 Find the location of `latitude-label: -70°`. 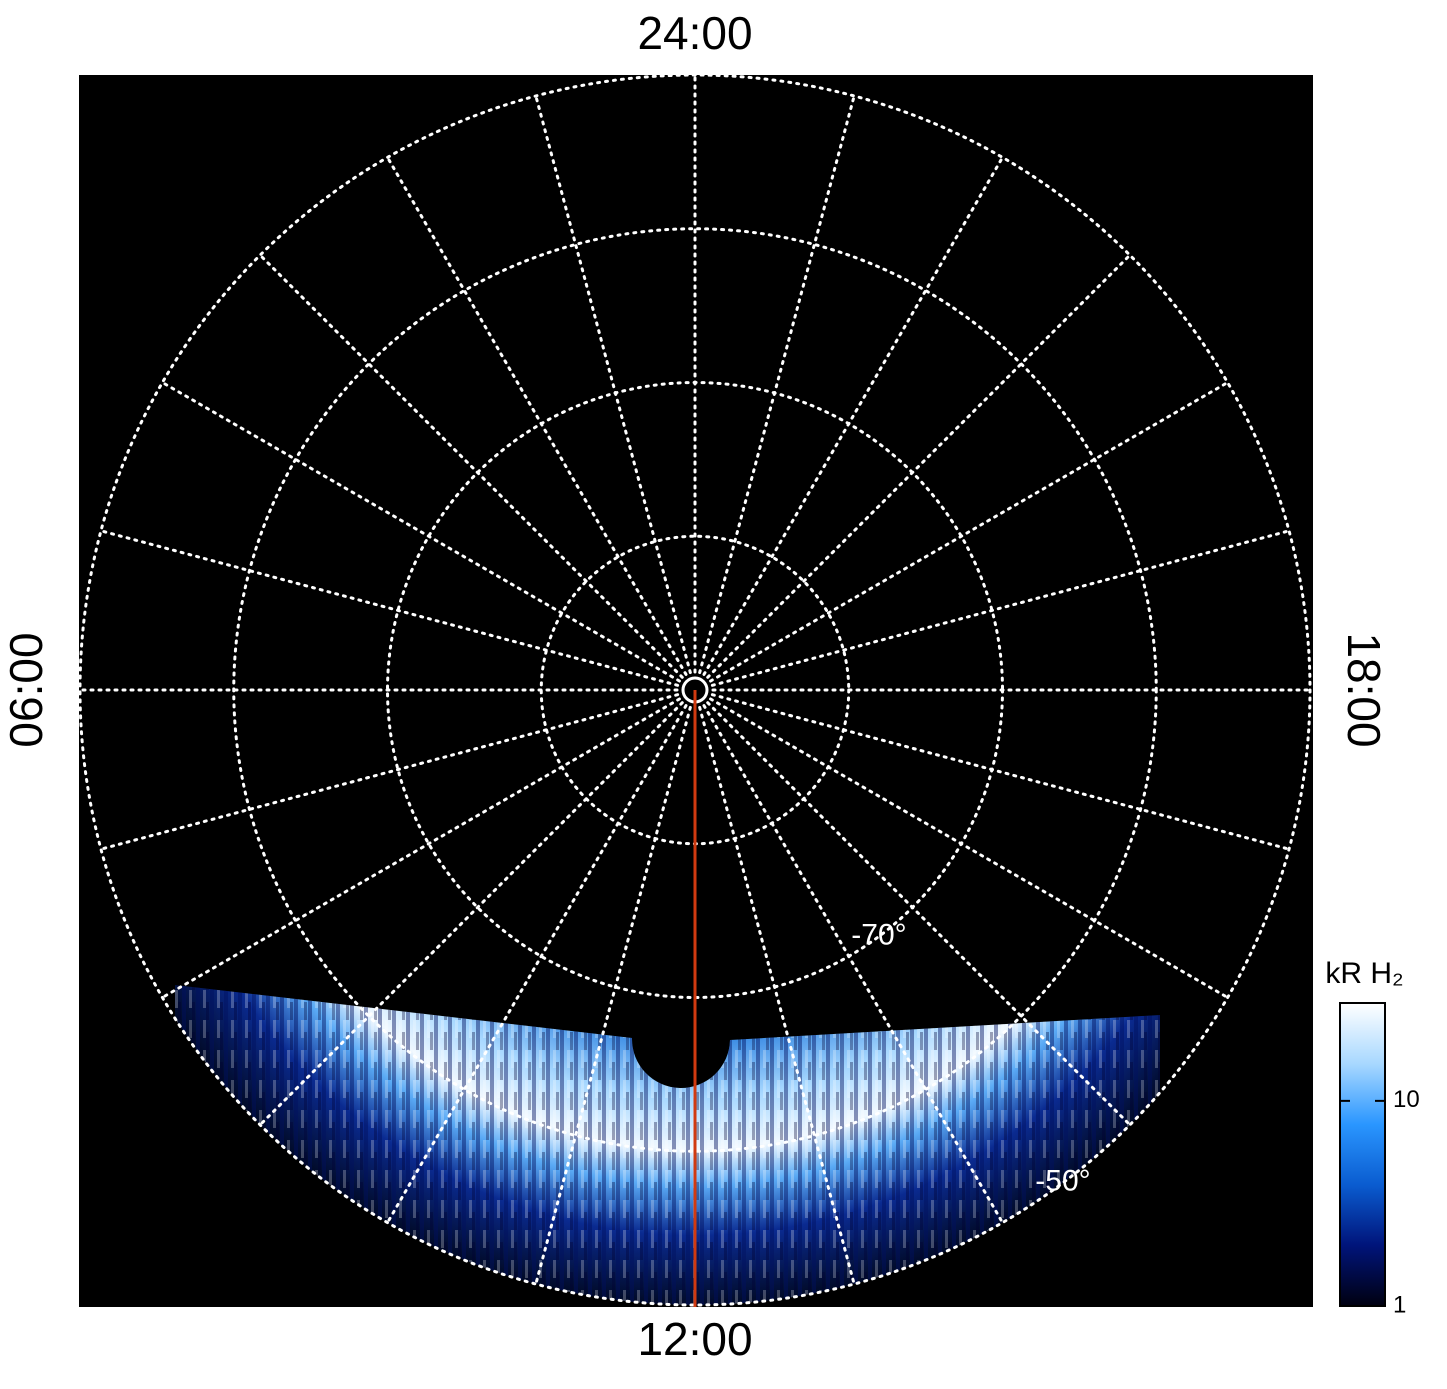

latitude-label: -70° is located at coordinates (878, 934).